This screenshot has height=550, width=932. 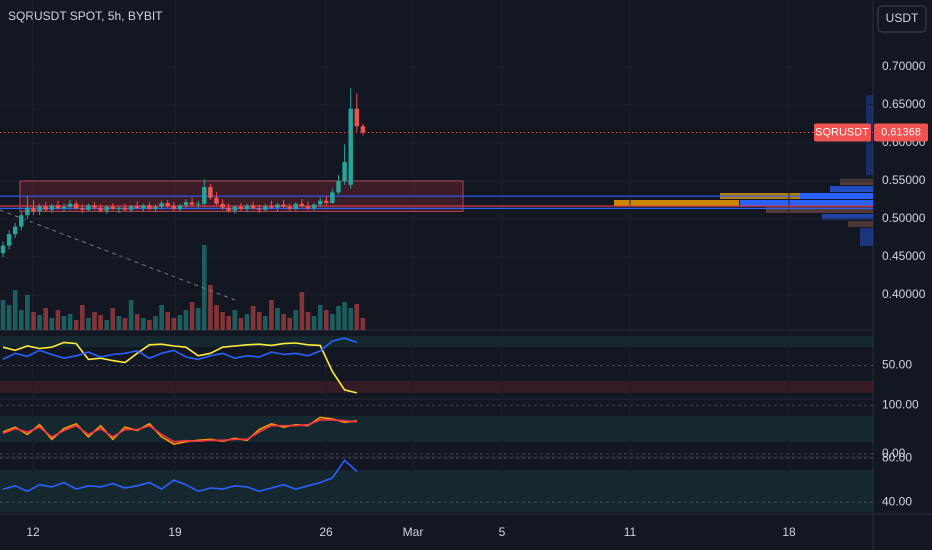 I want to click on x-tick-label: 19, so click(x=175, y=532).